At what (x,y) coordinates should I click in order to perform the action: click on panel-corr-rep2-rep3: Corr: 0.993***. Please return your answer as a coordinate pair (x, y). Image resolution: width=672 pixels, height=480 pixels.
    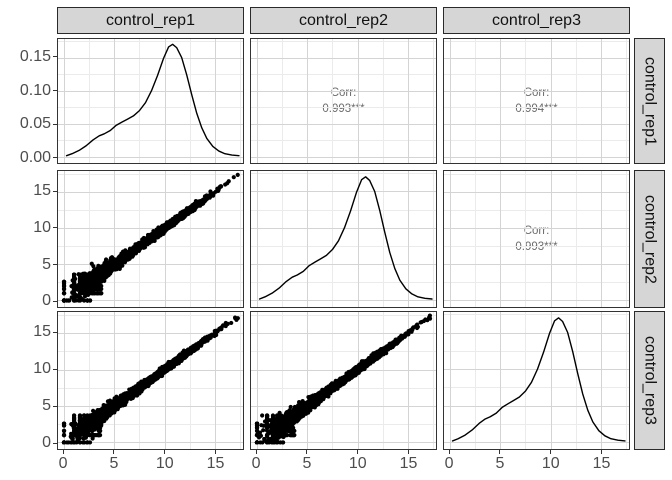
    Looking at the image, I should click on (536, 239).